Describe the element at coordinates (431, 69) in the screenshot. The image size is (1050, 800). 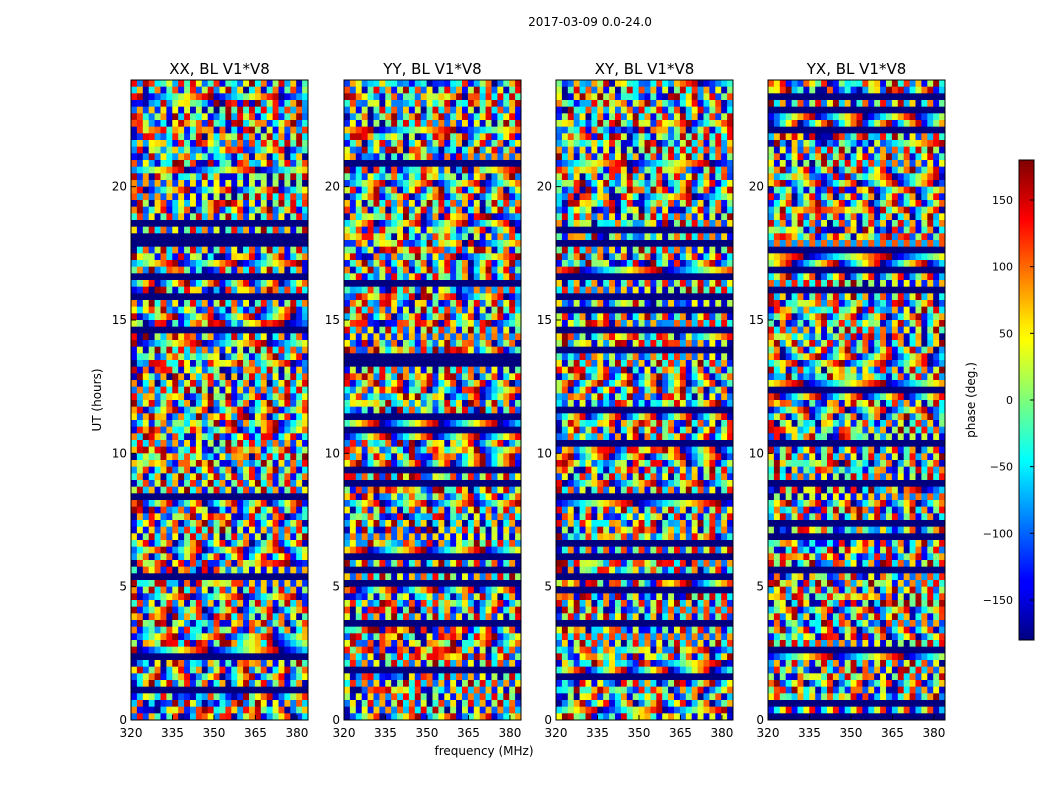
I see `panel-title: YY, BL V1*V8` at that location.